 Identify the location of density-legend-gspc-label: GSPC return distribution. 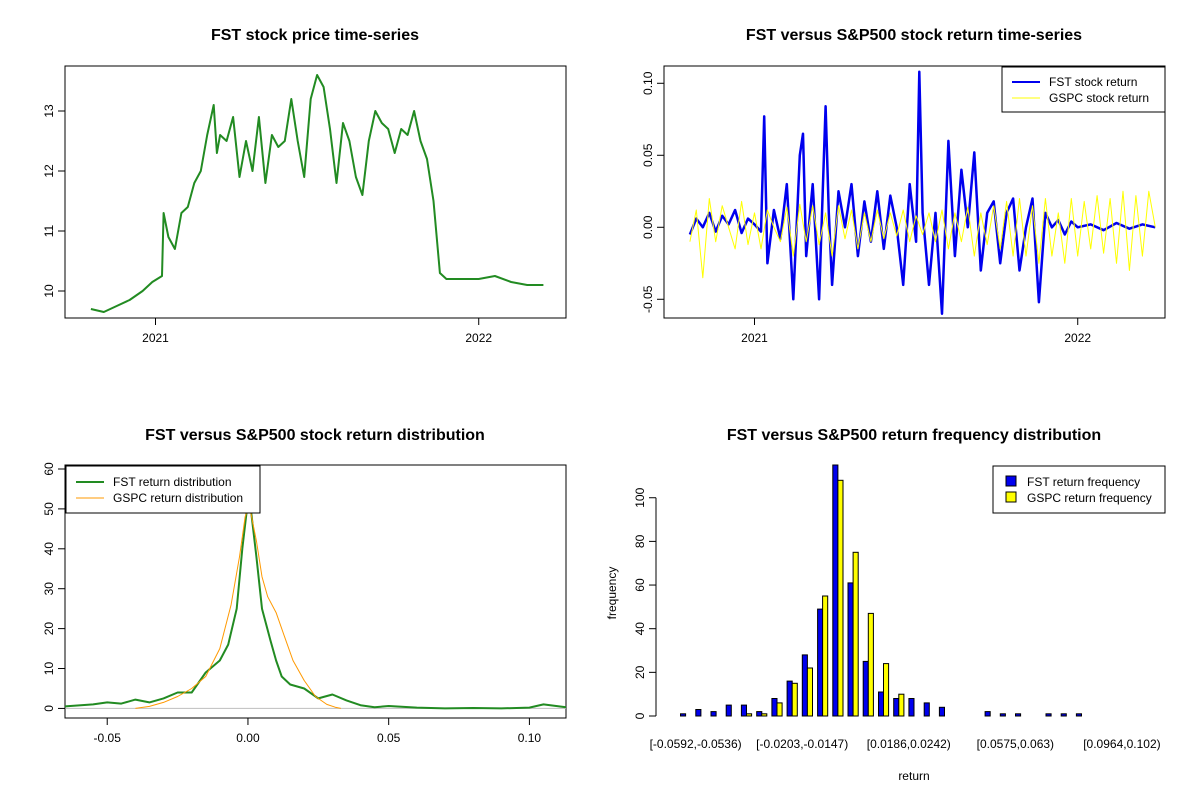
(178, 498).